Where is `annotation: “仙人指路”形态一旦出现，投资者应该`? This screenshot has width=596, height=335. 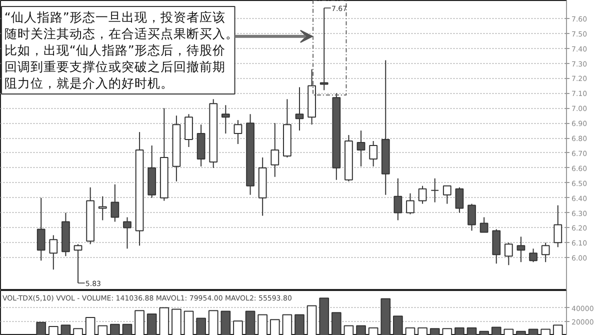
annotation: “仙人指路”形态一旦出现，投资者应该 is located at coordinates (115, 17).